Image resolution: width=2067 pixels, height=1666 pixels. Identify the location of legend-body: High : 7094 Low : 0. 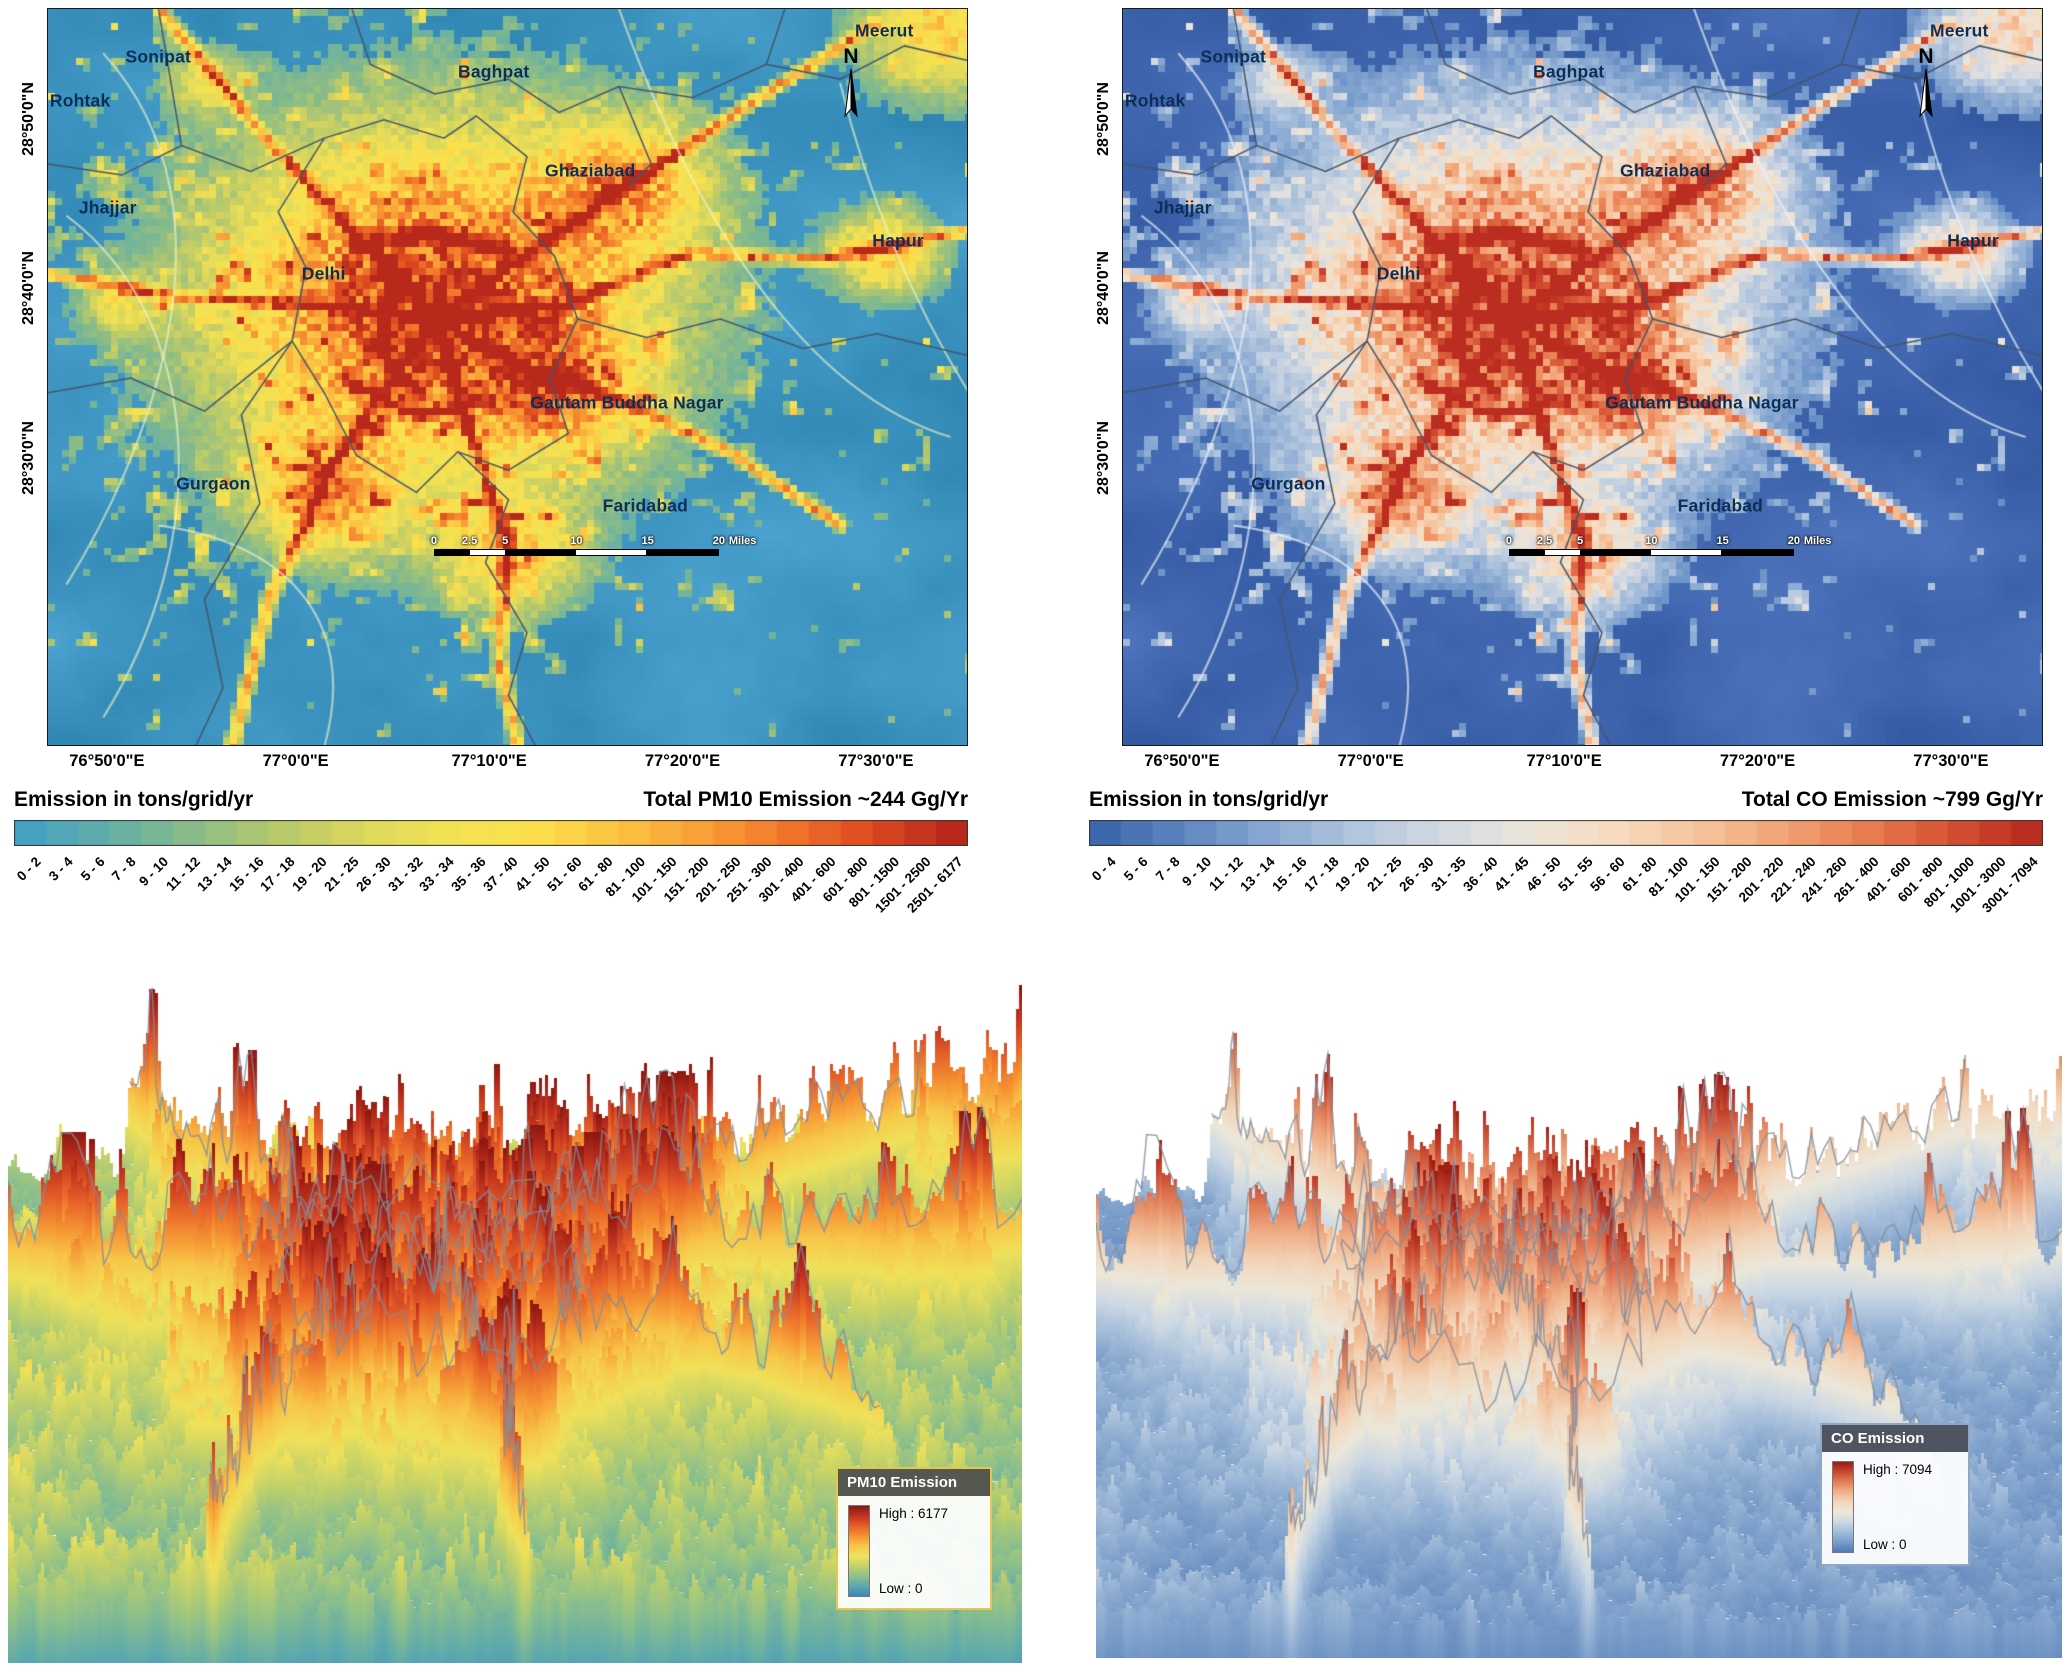
(1895, 1508).